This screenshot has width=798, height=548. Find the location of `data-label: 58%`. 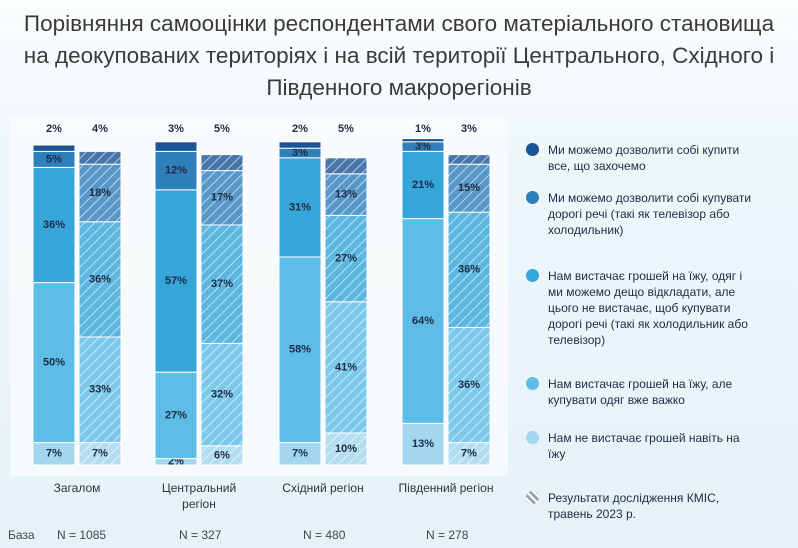

data-label: 58% is located at coordinates (300, 350).